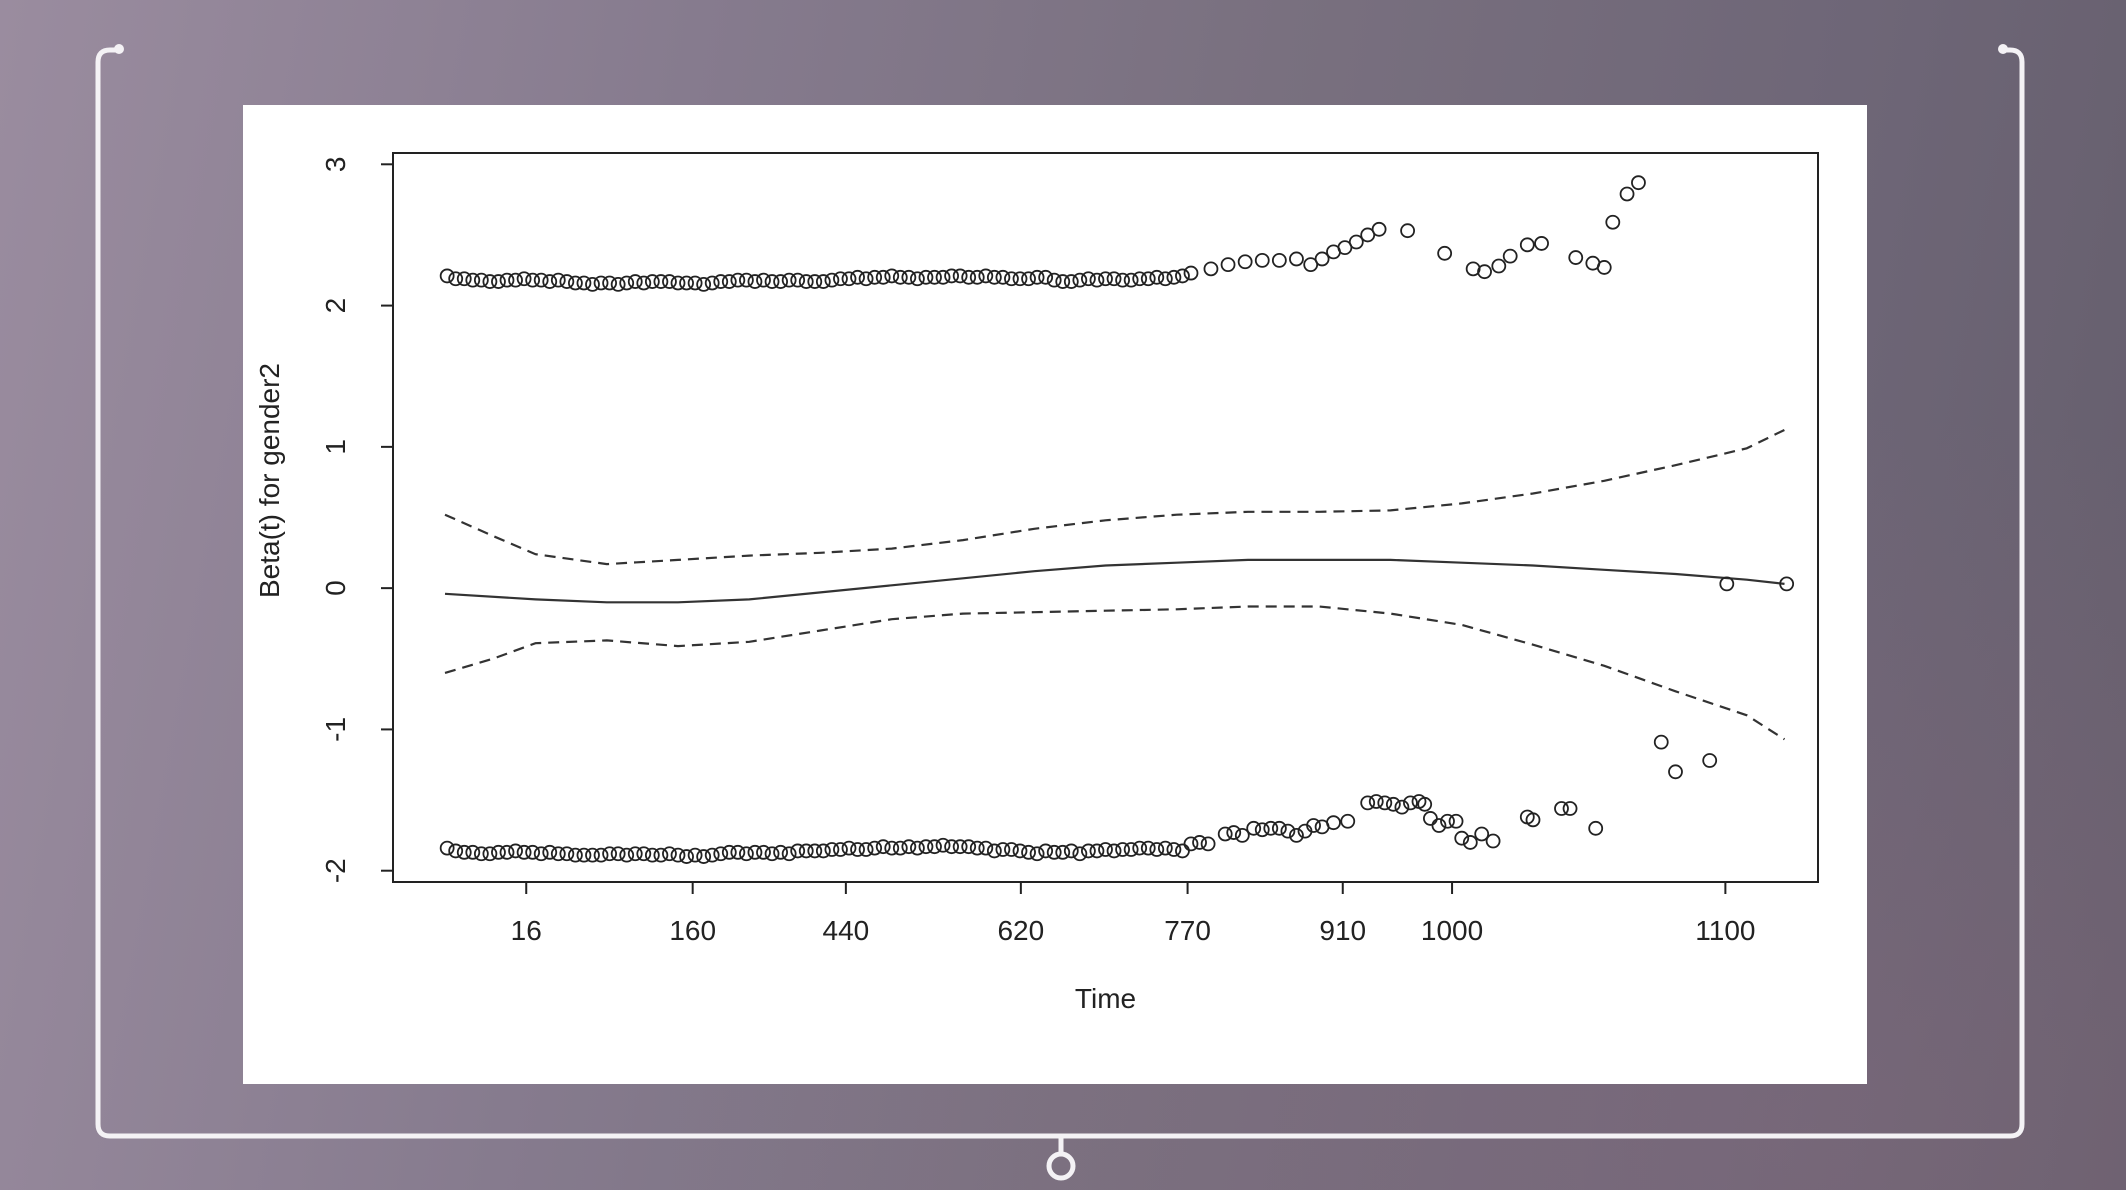  Describe the element at coordinates (1020, 930) in the screenshot. I see `x-tick-label: 620` at that location.